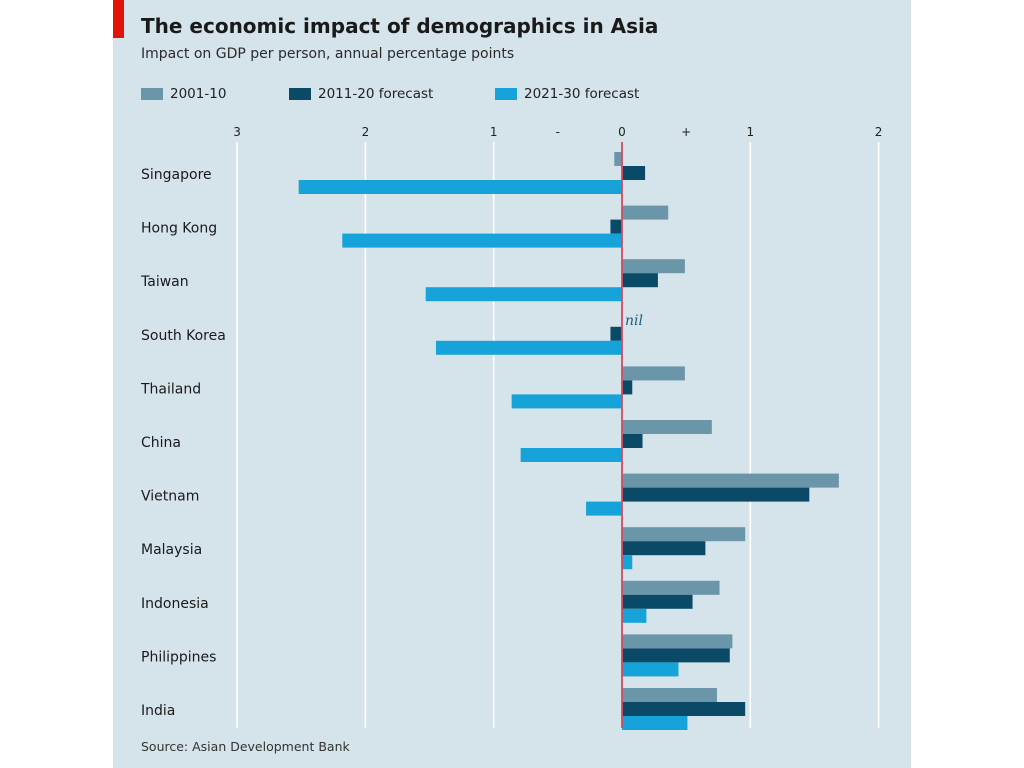  Describe the element at coordinates (622, 132) in the screenshot. I see `tick-label: 0` at that location.